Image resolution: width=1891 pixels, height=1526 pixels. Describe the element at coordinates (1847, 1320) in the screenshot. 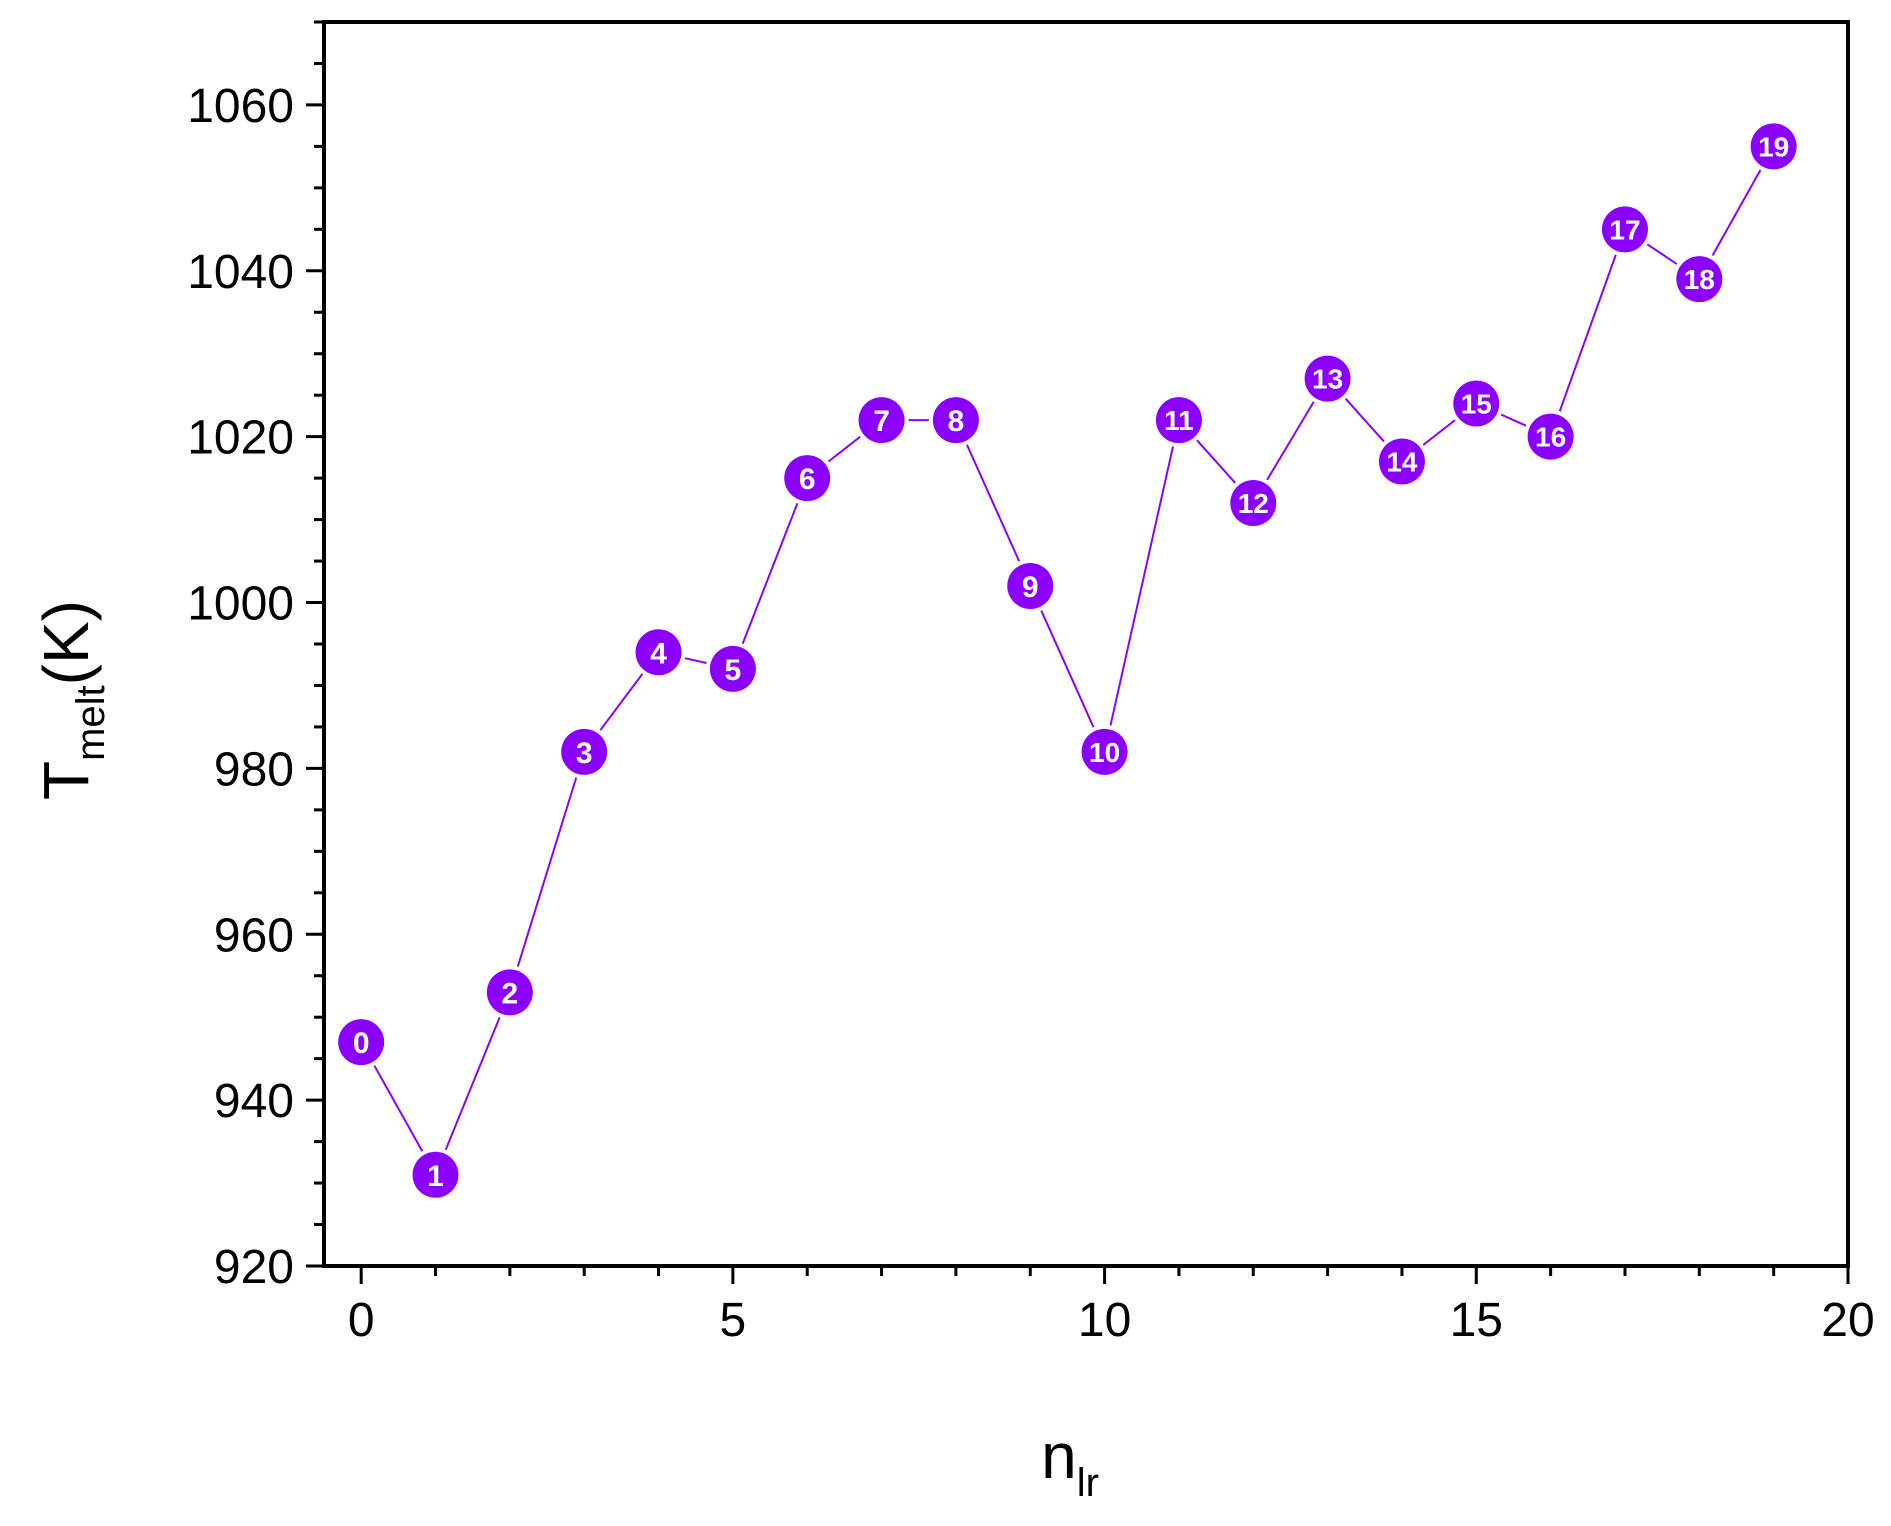

I see `x-tick-label-20: 20` at that location.